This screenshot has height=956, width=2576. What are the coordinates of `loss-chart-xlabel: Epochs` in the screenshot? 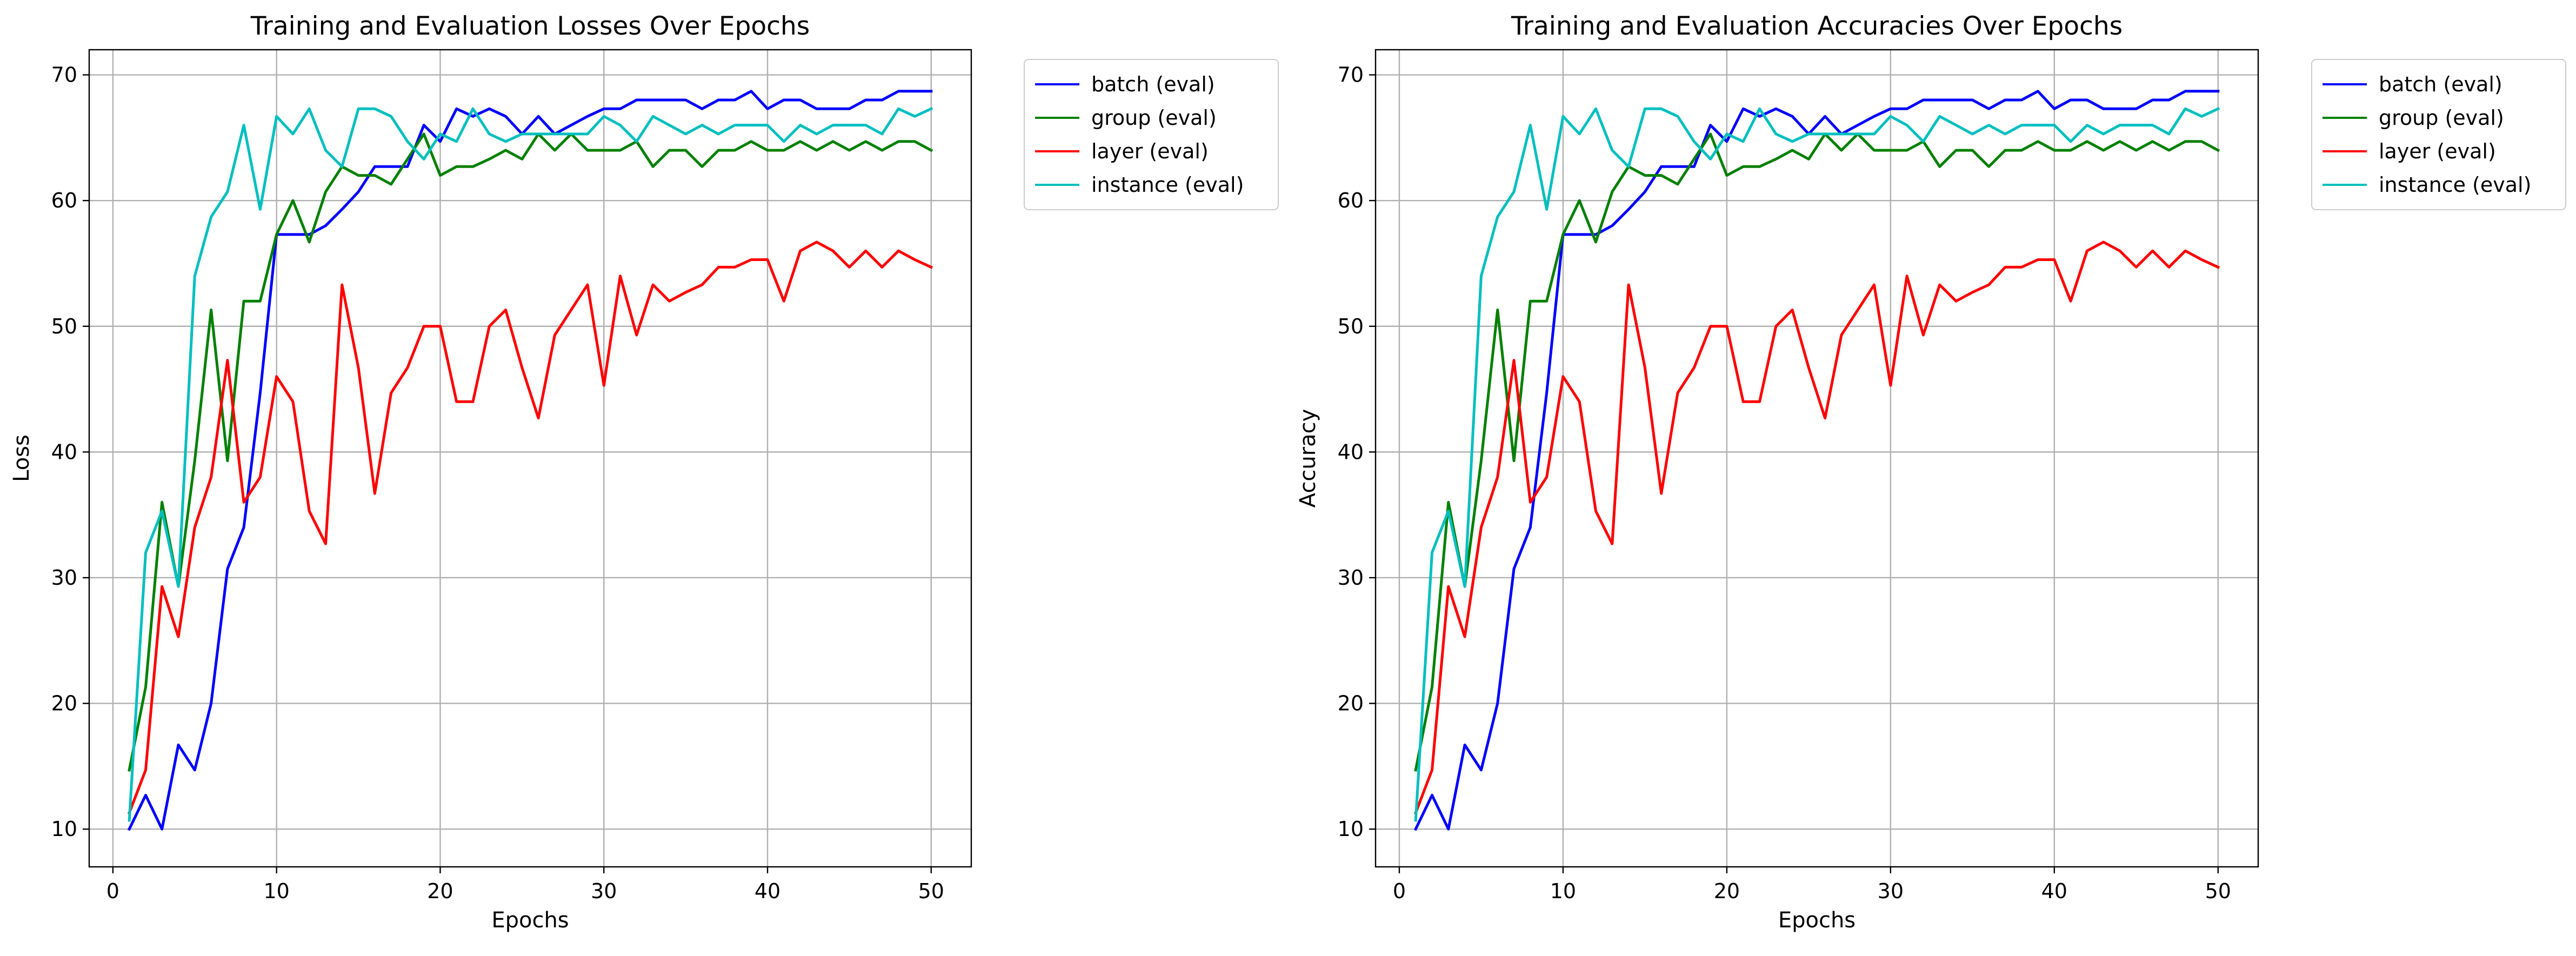 It's located at (530, 920).